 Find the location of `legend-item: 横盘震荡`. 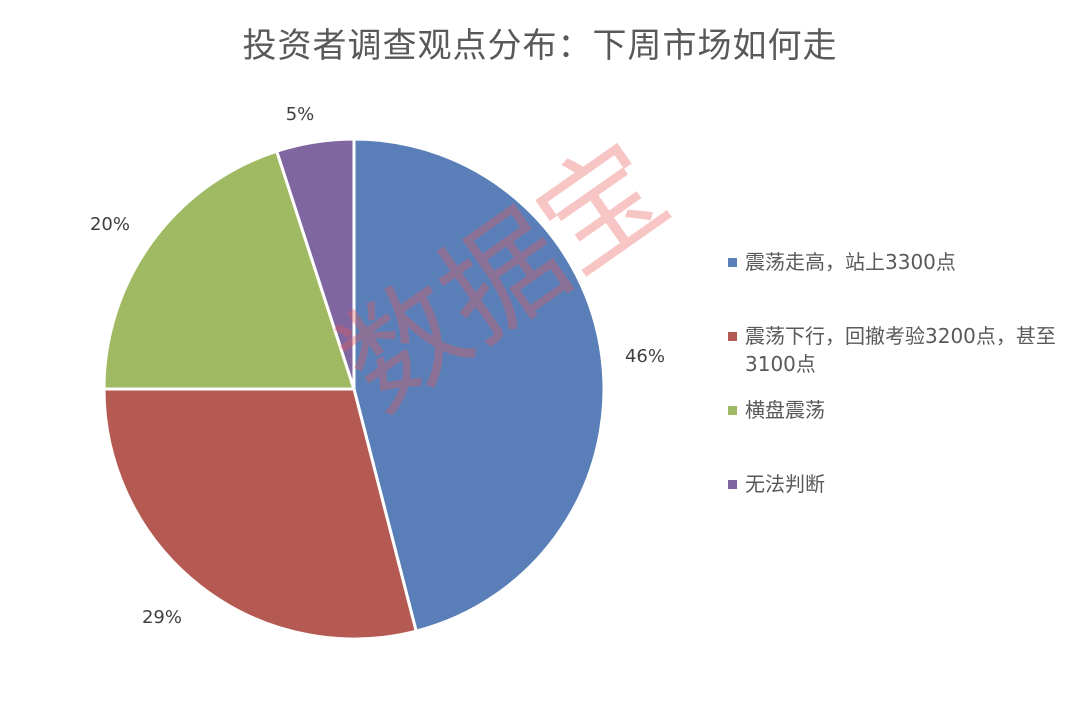

legend-item: 横盘震荡 is located at coordinates (776, 410).